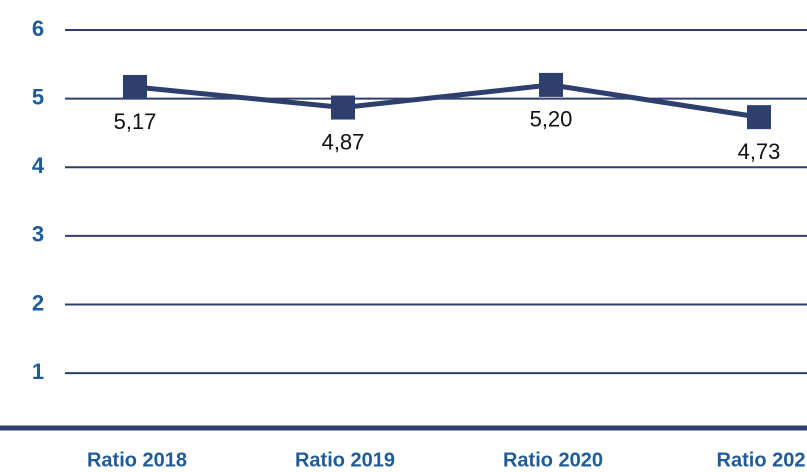 This screenshot has height=472, width=807. I want to click on data-label: 5,20, so click(551, 119).